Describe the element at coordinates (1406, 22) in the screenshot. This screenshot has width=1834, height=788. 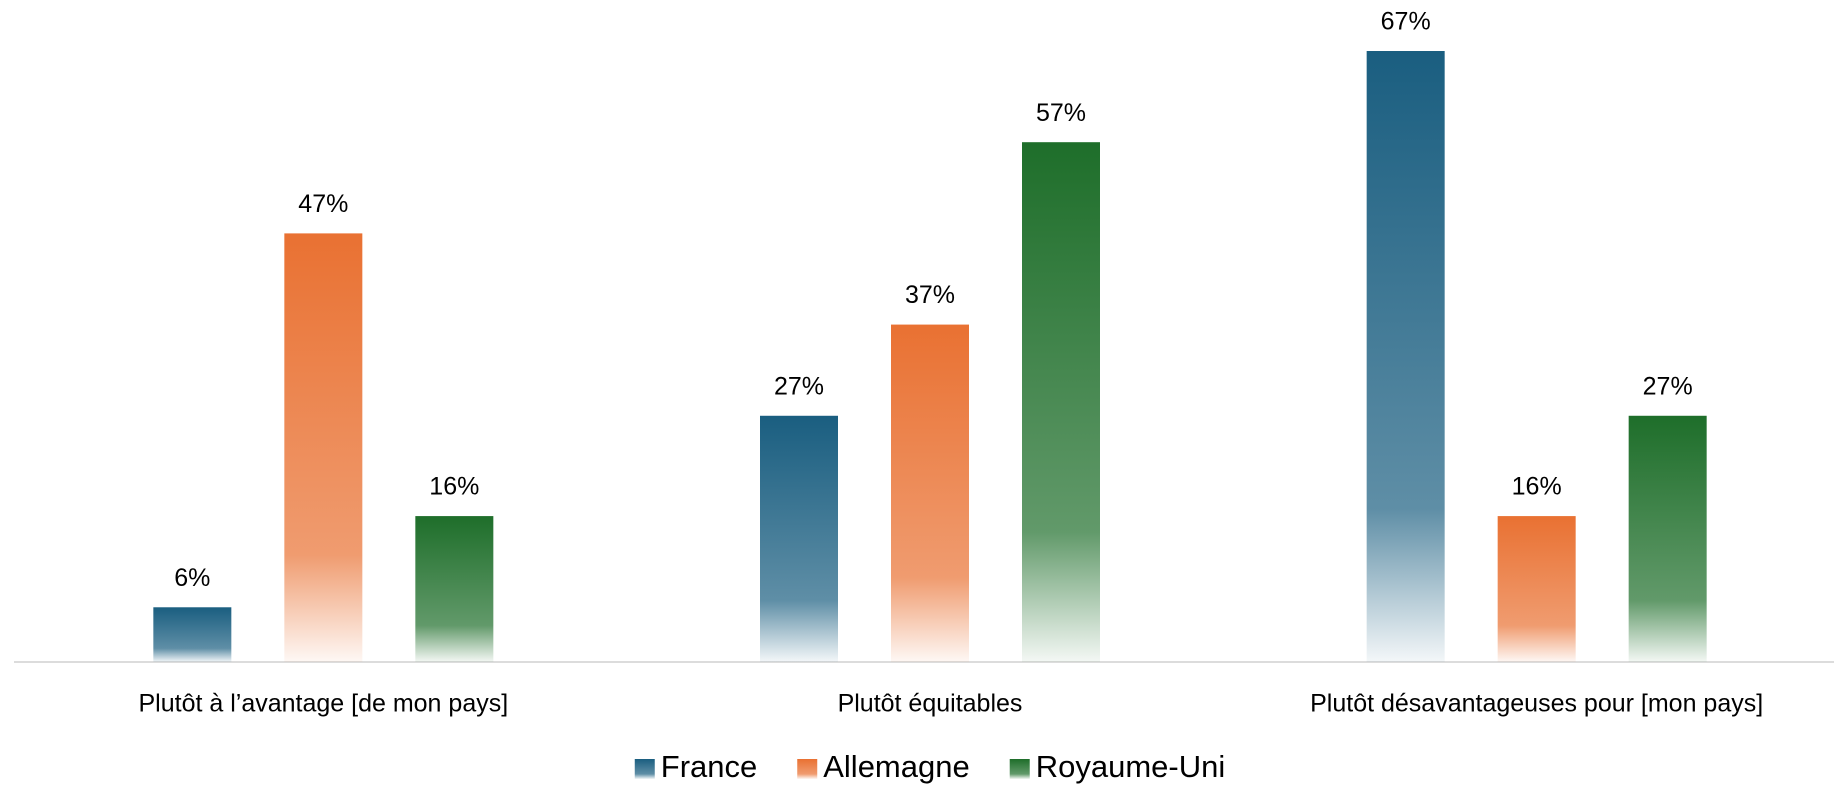
I see `data-label: 67%` at that location.